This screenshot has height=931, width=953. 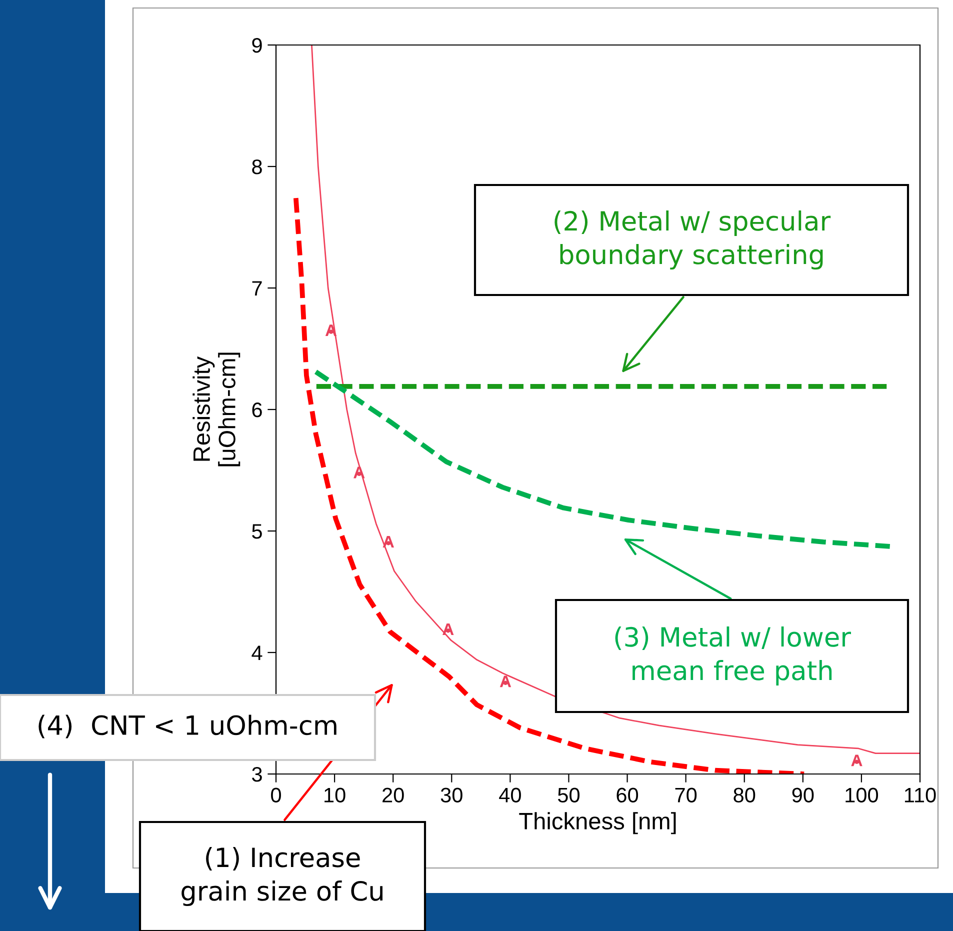 I want to click on x-tick-label: 110, so click(x=920, y=795).